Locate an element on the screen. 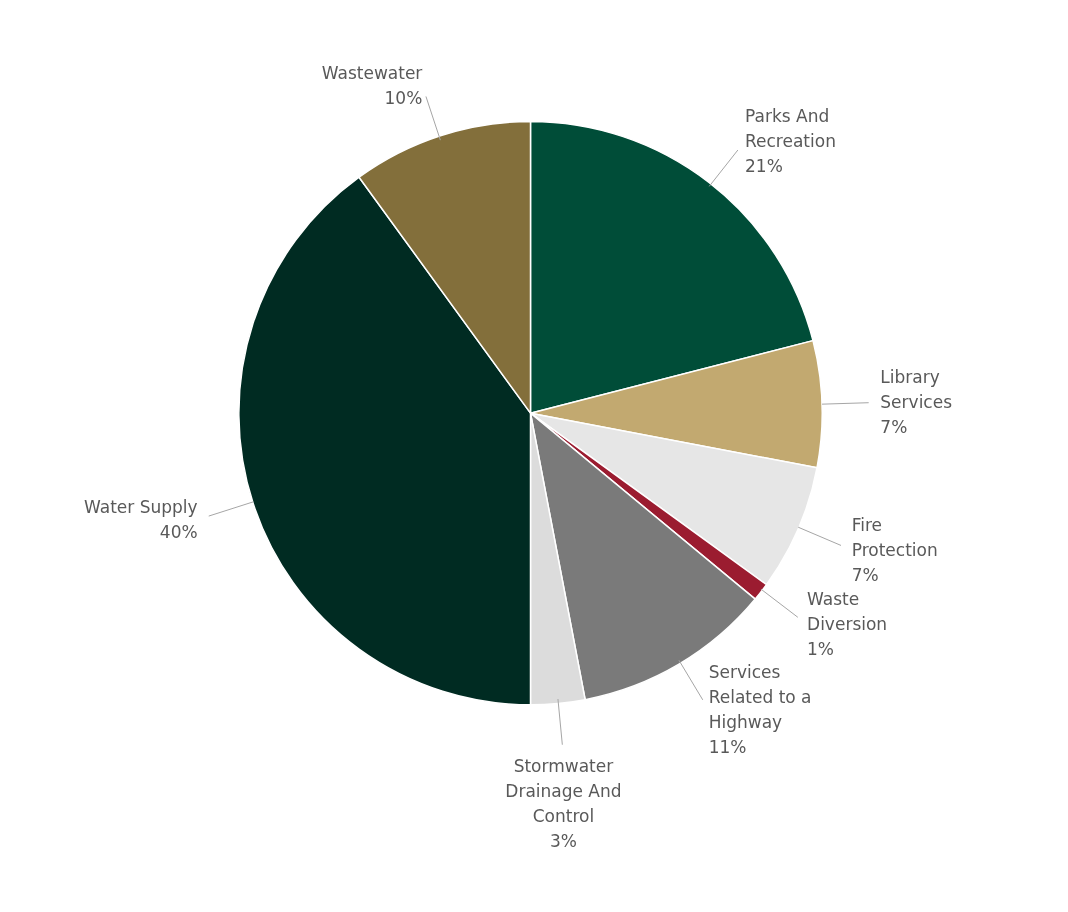 This screenshot has height=912, width=1068. slice-label: Fire Protection is located at coordinates (894, 537).